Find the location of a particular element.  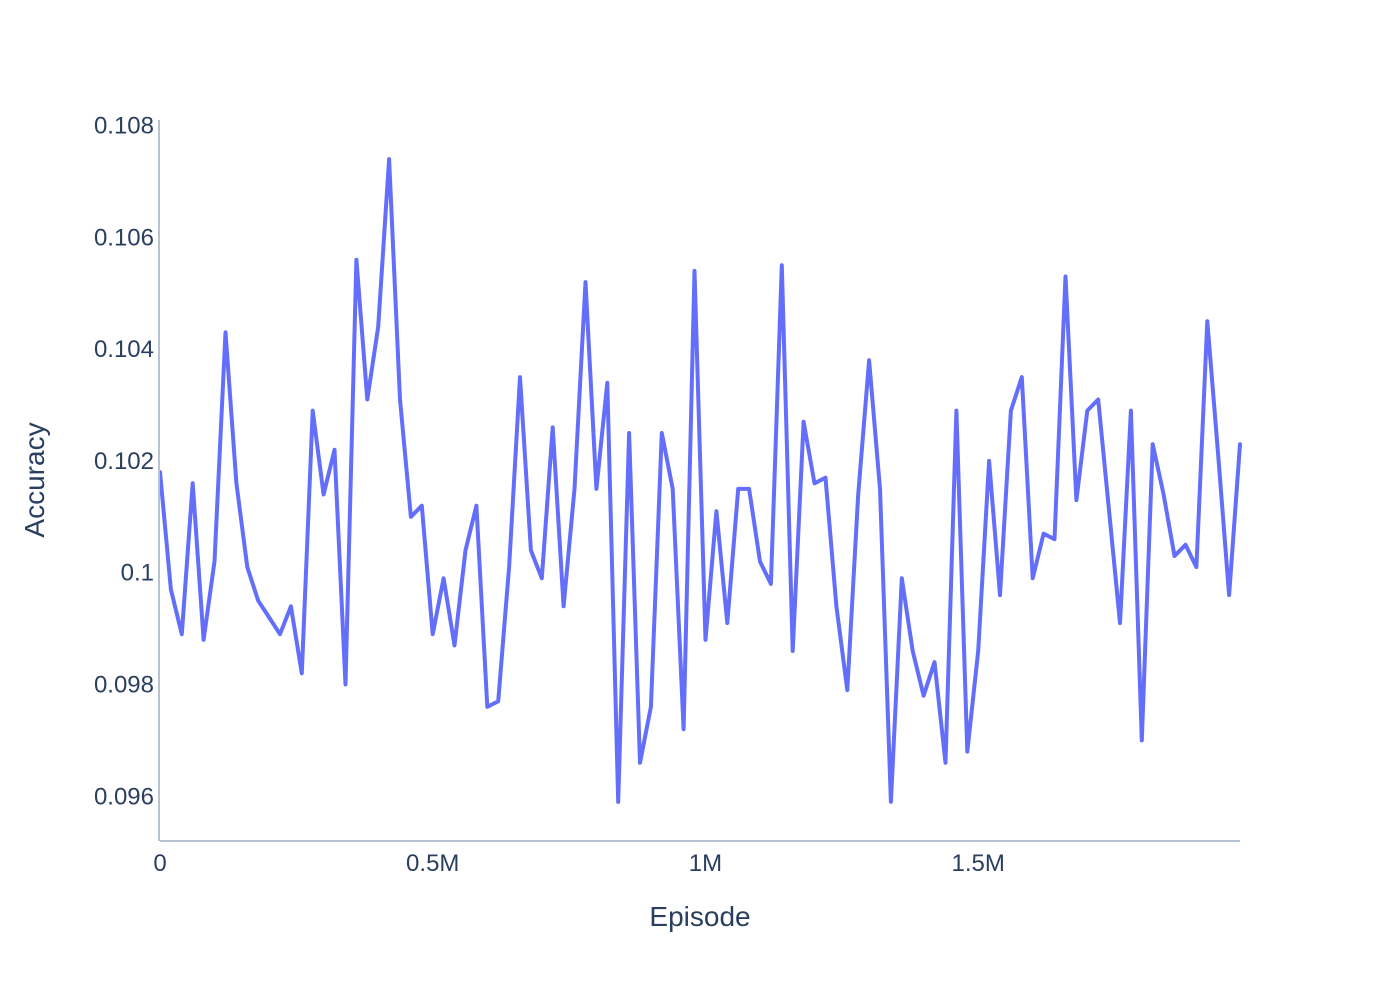

y-tick-label: 0.108 is located at coordinates (124, 126).